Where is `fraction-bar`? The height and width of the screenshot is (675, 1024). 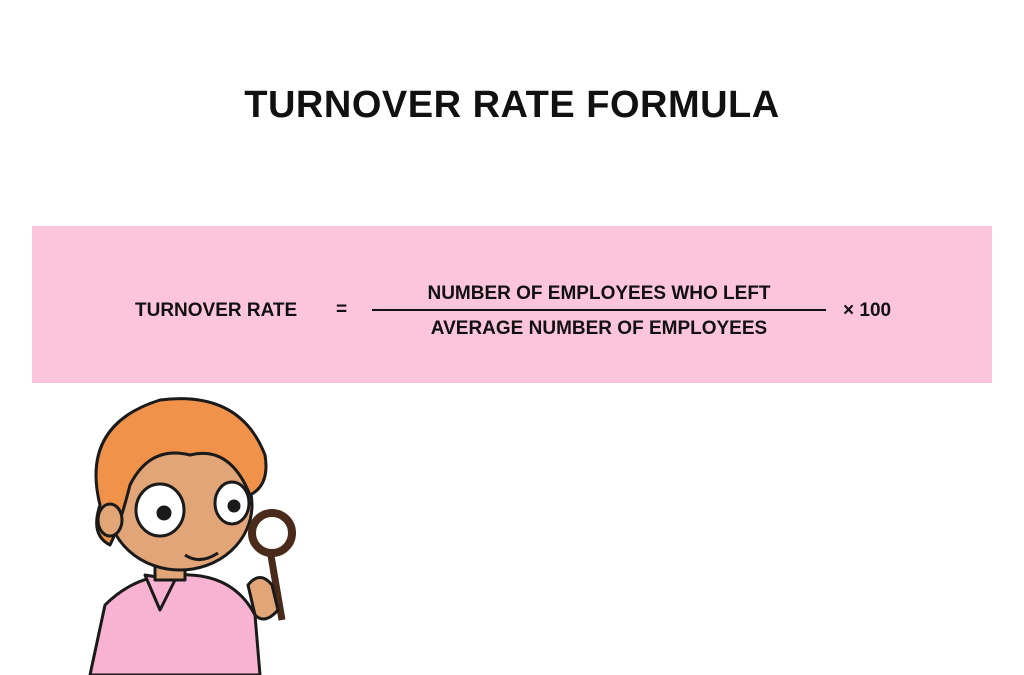
fraction-bar is located at coordinates (599, 310).